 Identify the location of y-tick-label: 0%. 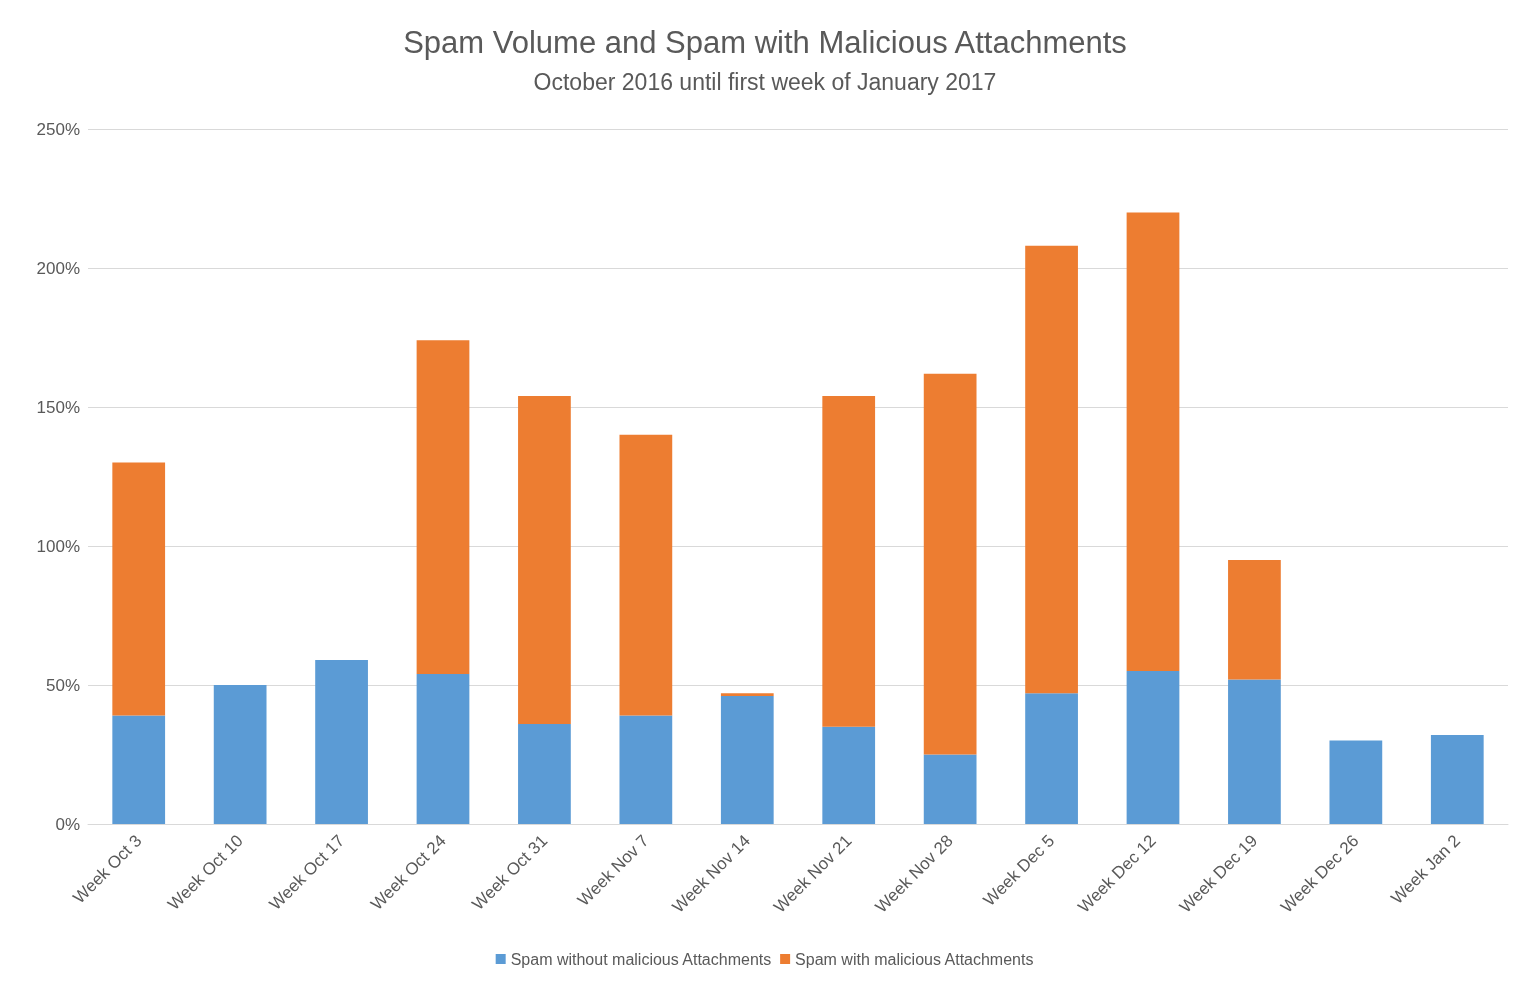
(67, 824).